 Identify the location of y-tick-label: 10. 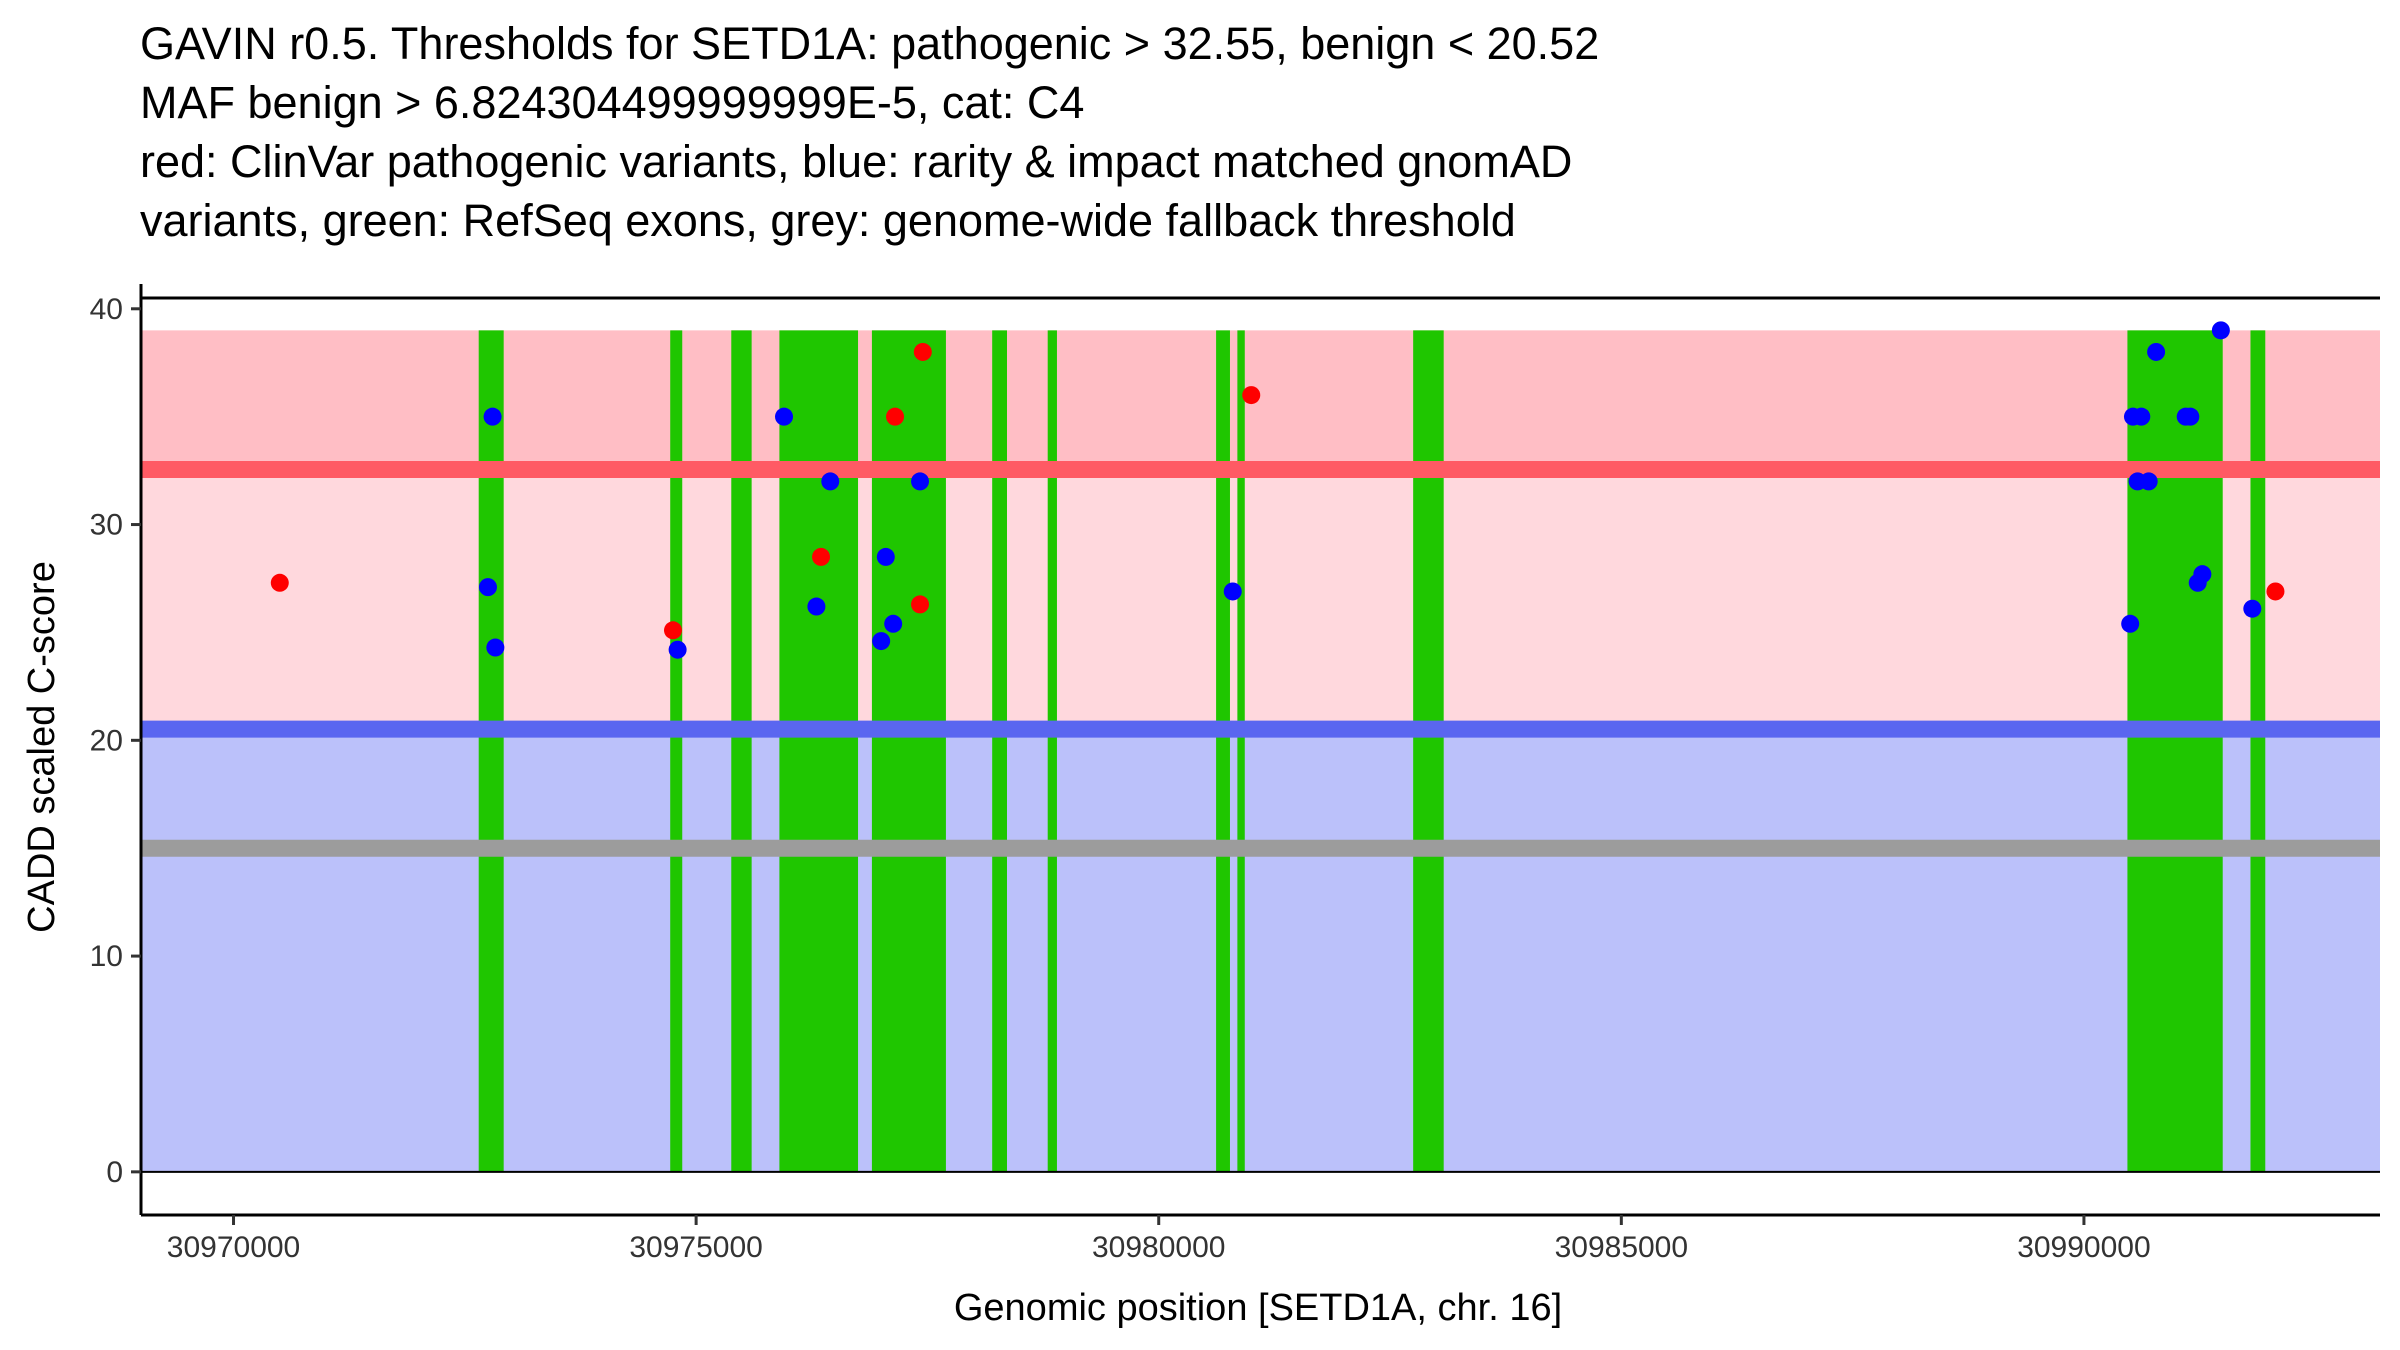
(106, 956).